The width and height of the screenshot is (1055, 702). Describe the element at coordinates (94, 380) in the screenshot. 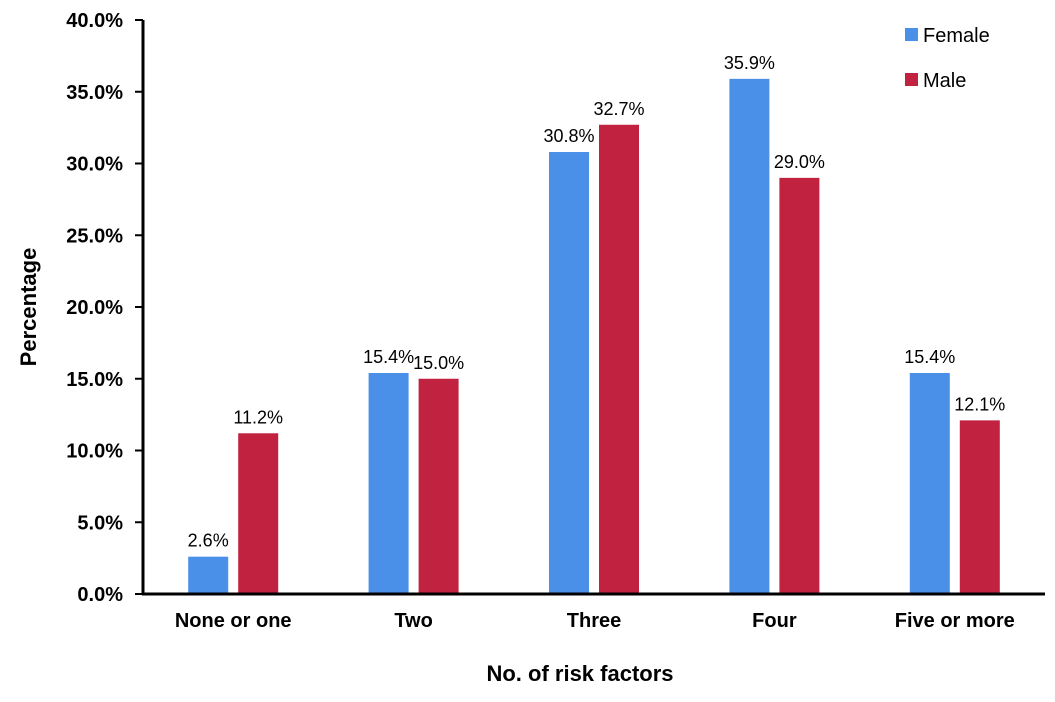

I see `y-tick-label: 15.0%` at that location.